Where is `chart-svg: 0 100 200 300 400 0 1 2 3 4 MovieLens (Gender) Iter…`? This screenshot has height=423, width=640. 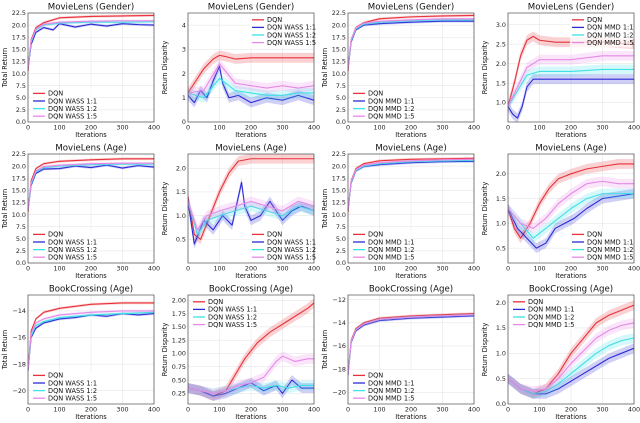
chart-svg: 0 100 200 300 400 0 1 2 3 4 MovieLens (Gender) Iter… is located at coordinates (240, 71).